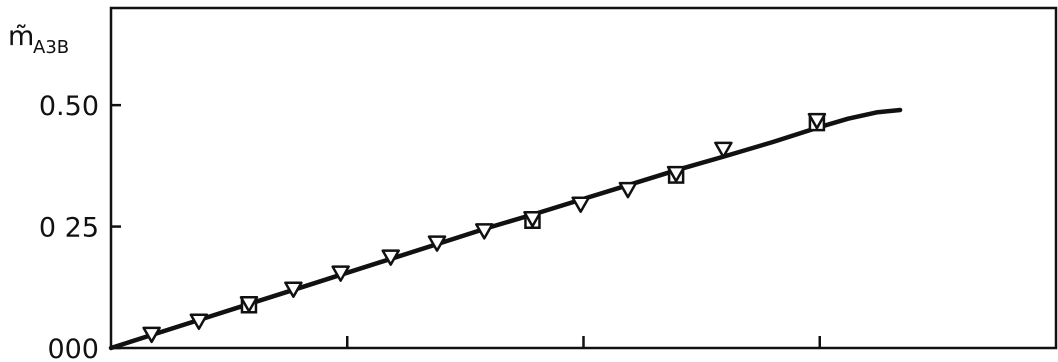  I want to click on y-axis-label: m̃, so click(21, 36).